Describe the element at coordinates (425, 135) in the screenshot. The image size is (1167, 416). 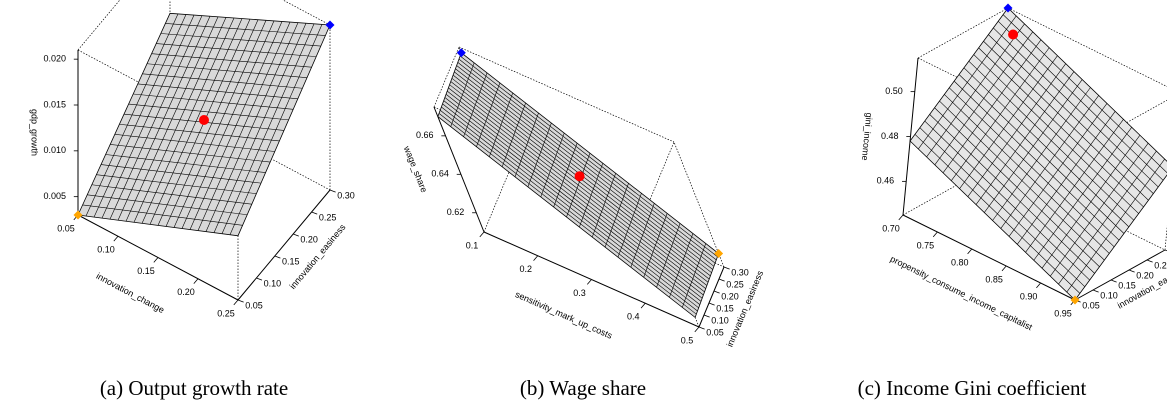
I see `z-tick-label: 0.66` at that location.